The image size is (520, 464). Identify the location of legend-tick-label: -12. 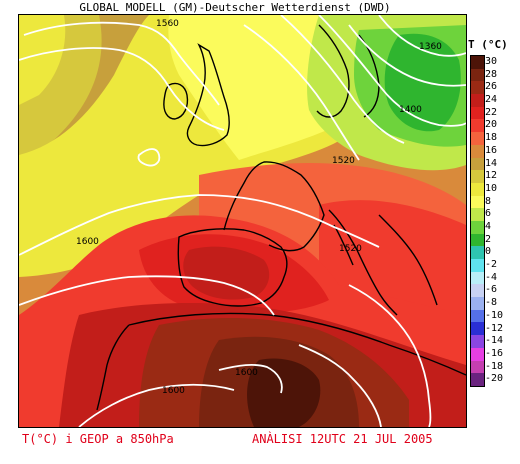
(494, 328).